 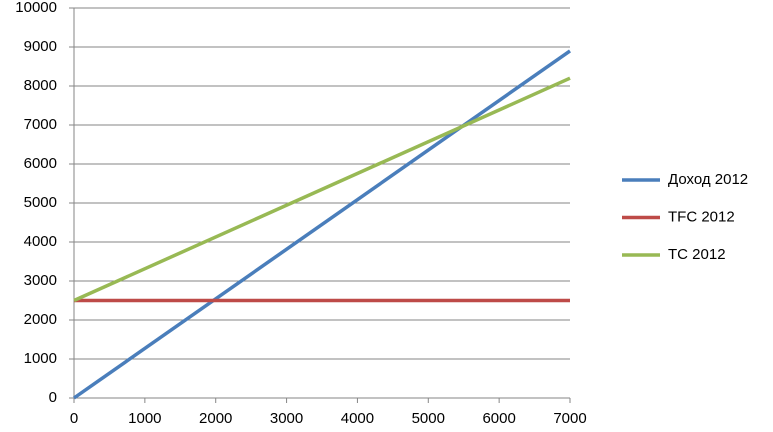 What do you see at coordinates (708, 179) in the screenshot?
I see `legend-label: Доход 2012` at bounding box center [708, 179].